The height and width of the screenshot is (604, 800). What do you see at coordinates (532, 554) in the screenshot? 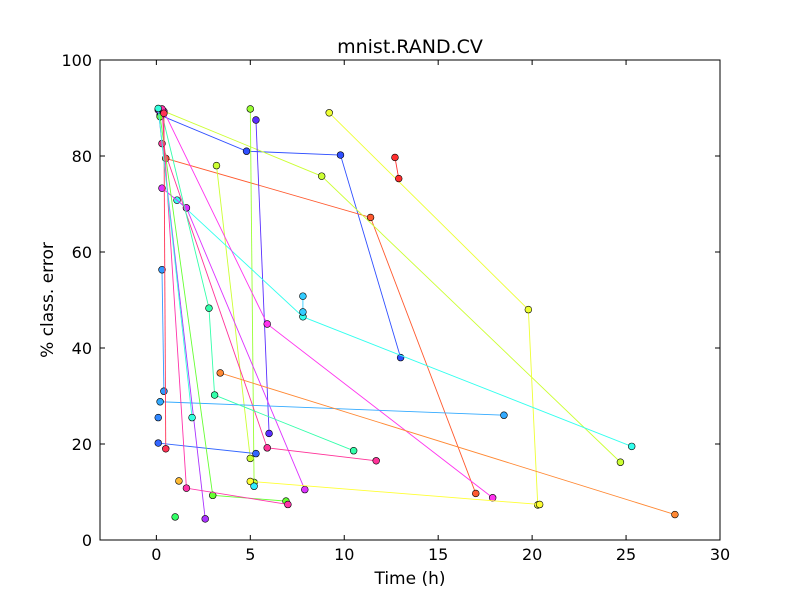
I see `x-tick-label: 20` at bounding box center [532, 554].